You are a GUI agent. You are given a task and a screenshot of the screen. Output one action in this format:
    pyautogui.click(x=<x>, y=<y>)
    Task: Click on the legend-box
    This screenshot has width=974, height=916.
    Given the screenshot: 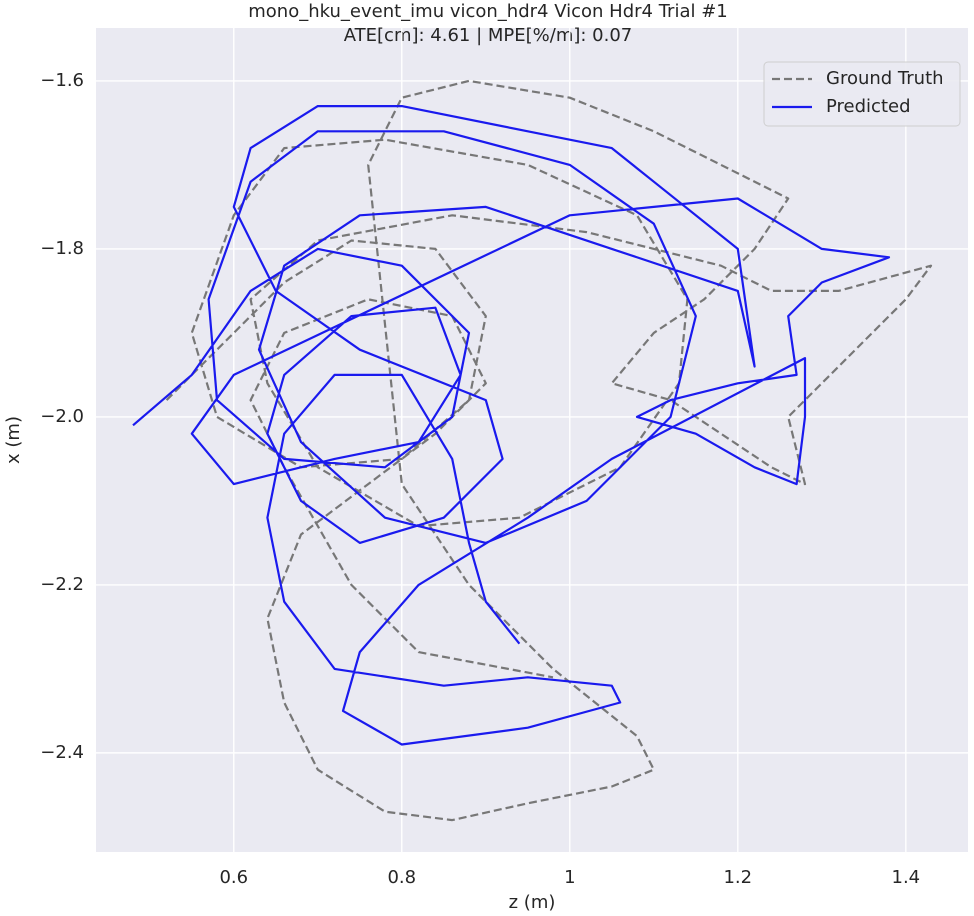 What is the action you would take?
    pyautogui.click(x=862, y=94)
    